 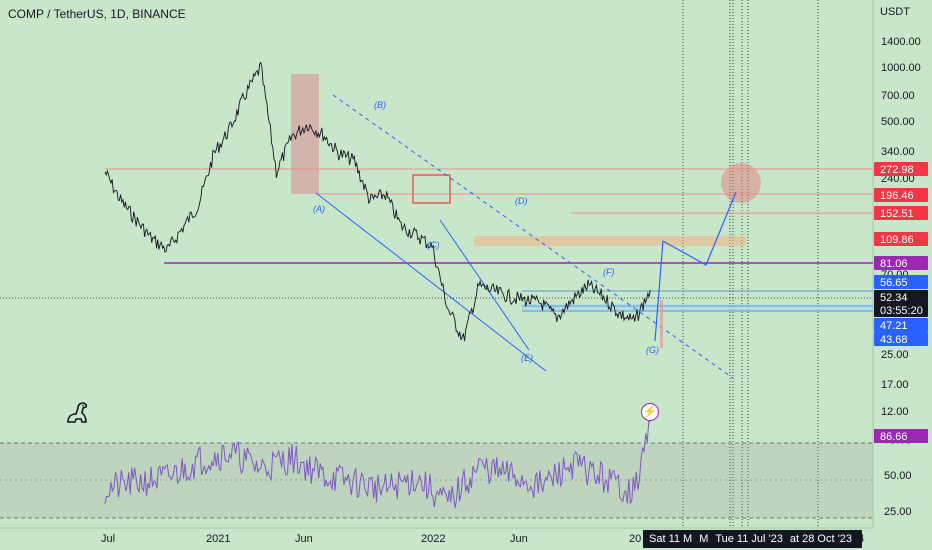 I want to click on price-tick-label: 17.00, so click(x=895, y=385).